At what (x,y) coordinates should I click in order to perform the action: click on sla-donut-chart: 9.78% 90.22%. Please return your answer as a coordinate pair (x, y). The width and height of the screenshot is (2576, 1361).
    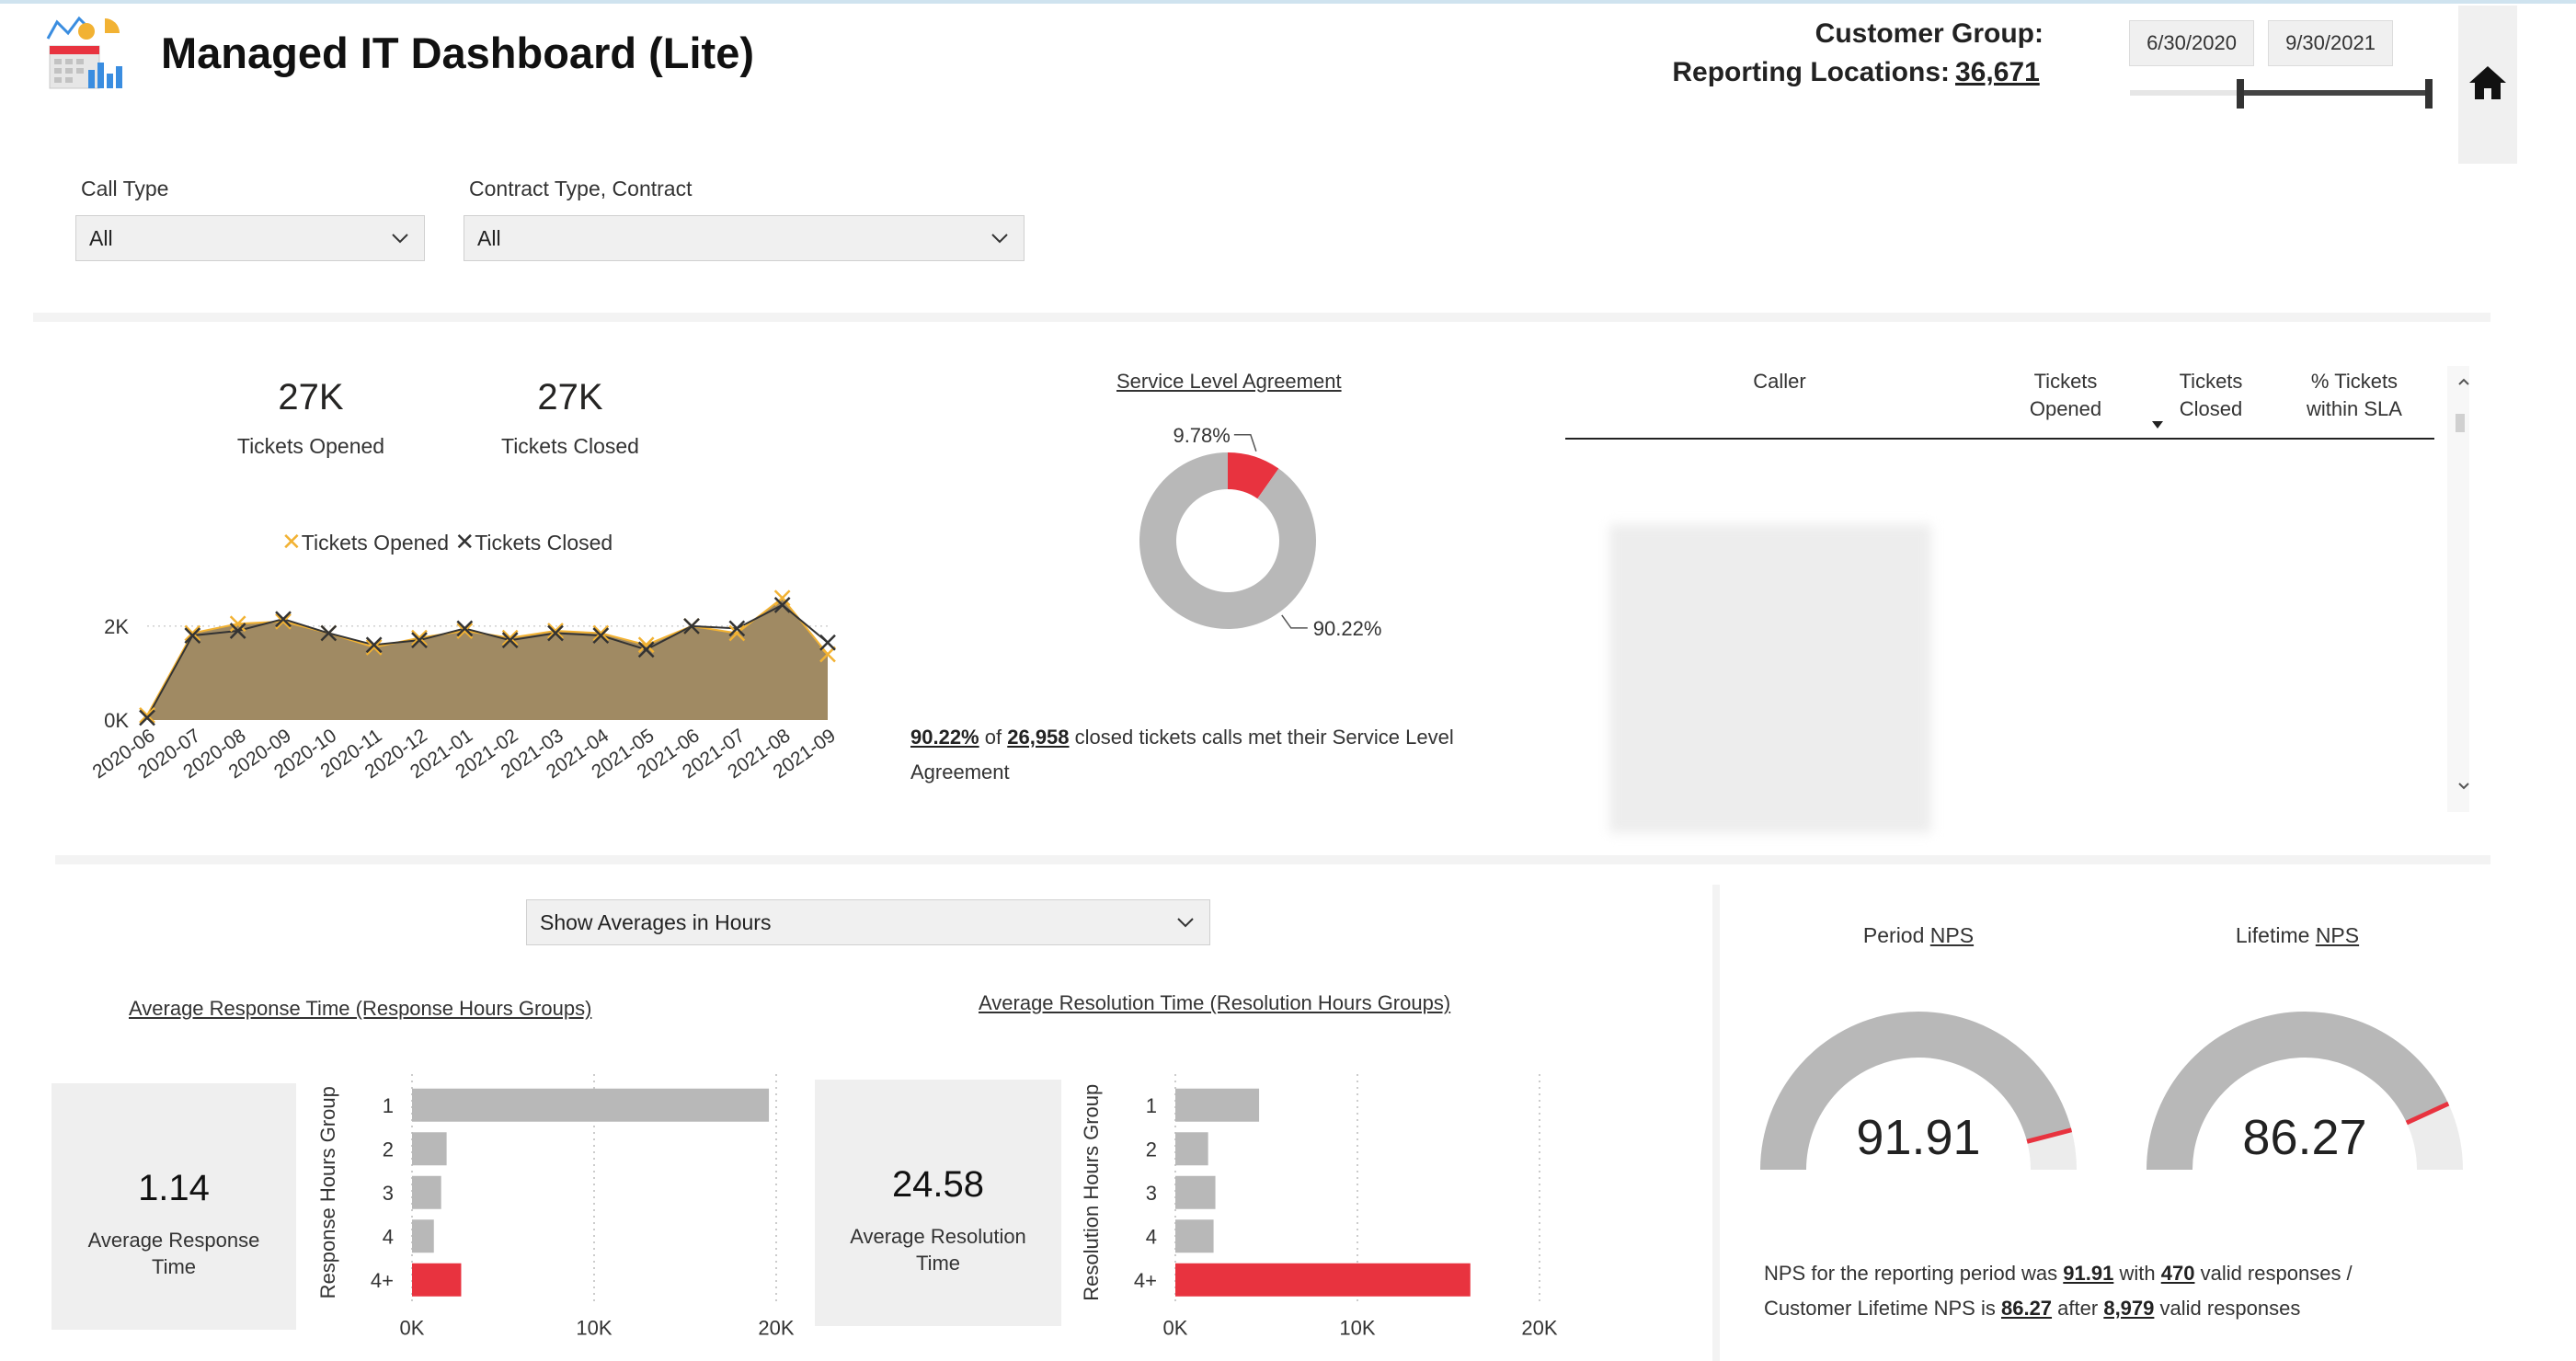
    Looking at the image, I should click on (1260, 532).